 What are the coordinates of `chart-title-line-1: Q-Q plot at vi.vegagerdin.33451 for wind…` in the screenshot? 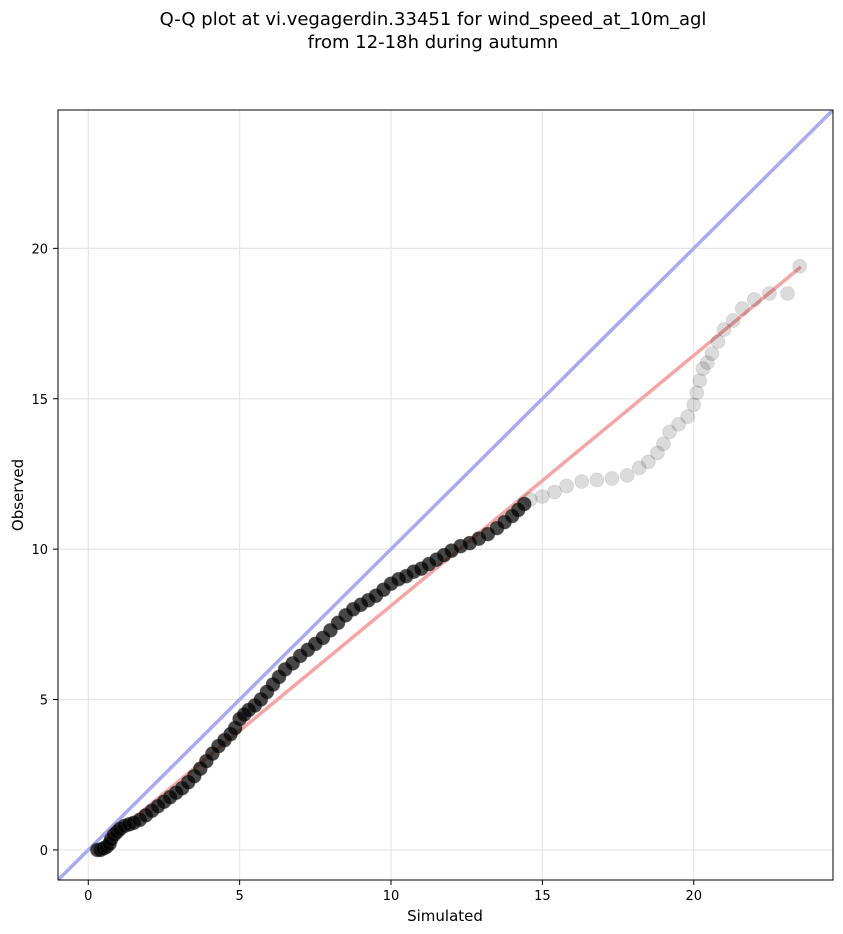 It's located at (433, 19).